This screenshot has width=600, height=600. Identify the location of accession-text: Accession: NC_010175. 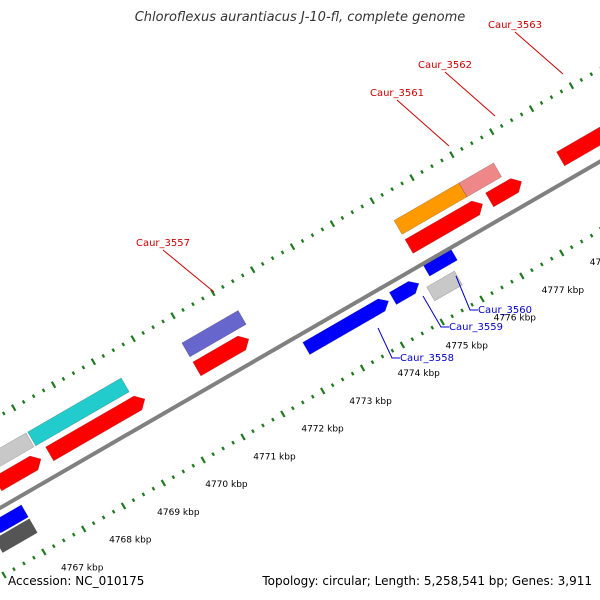
(76, 581).